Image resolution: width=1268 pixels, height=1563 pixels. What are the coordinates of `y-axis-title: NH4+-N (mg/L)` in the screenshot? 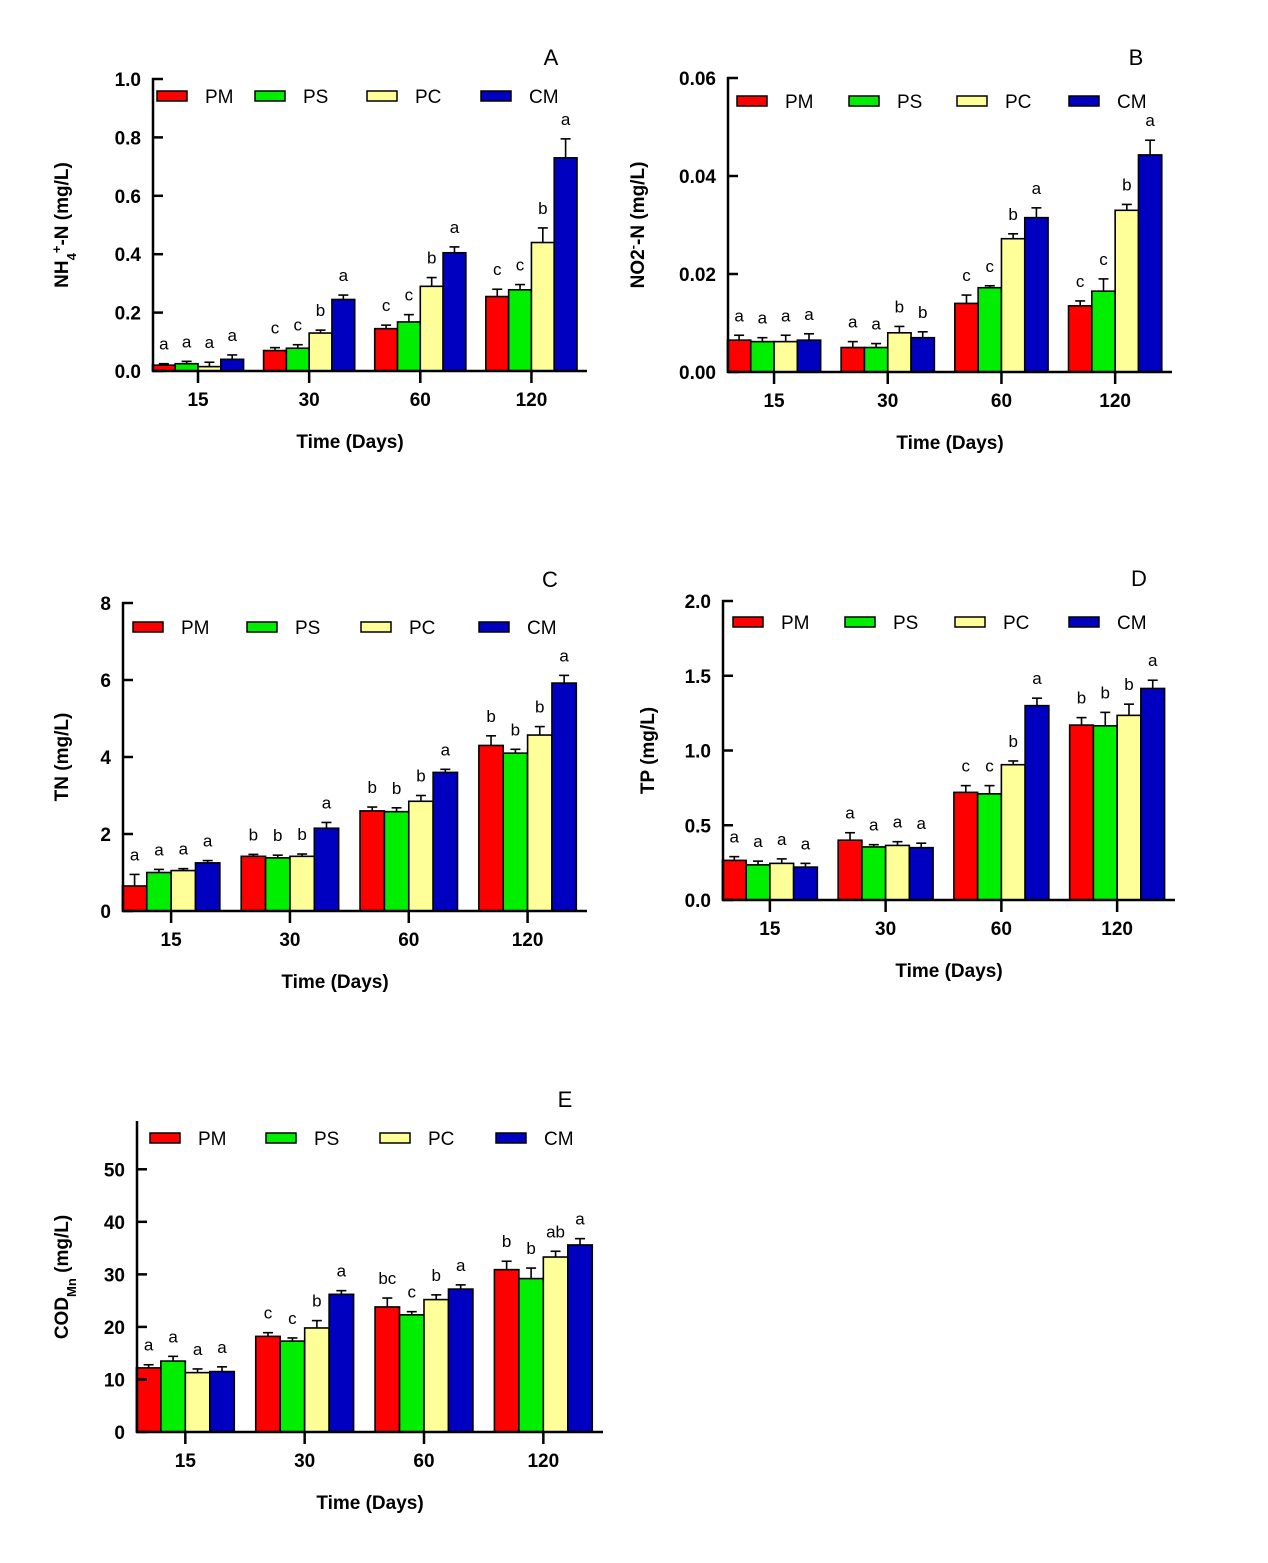 It's located at (64, 225).